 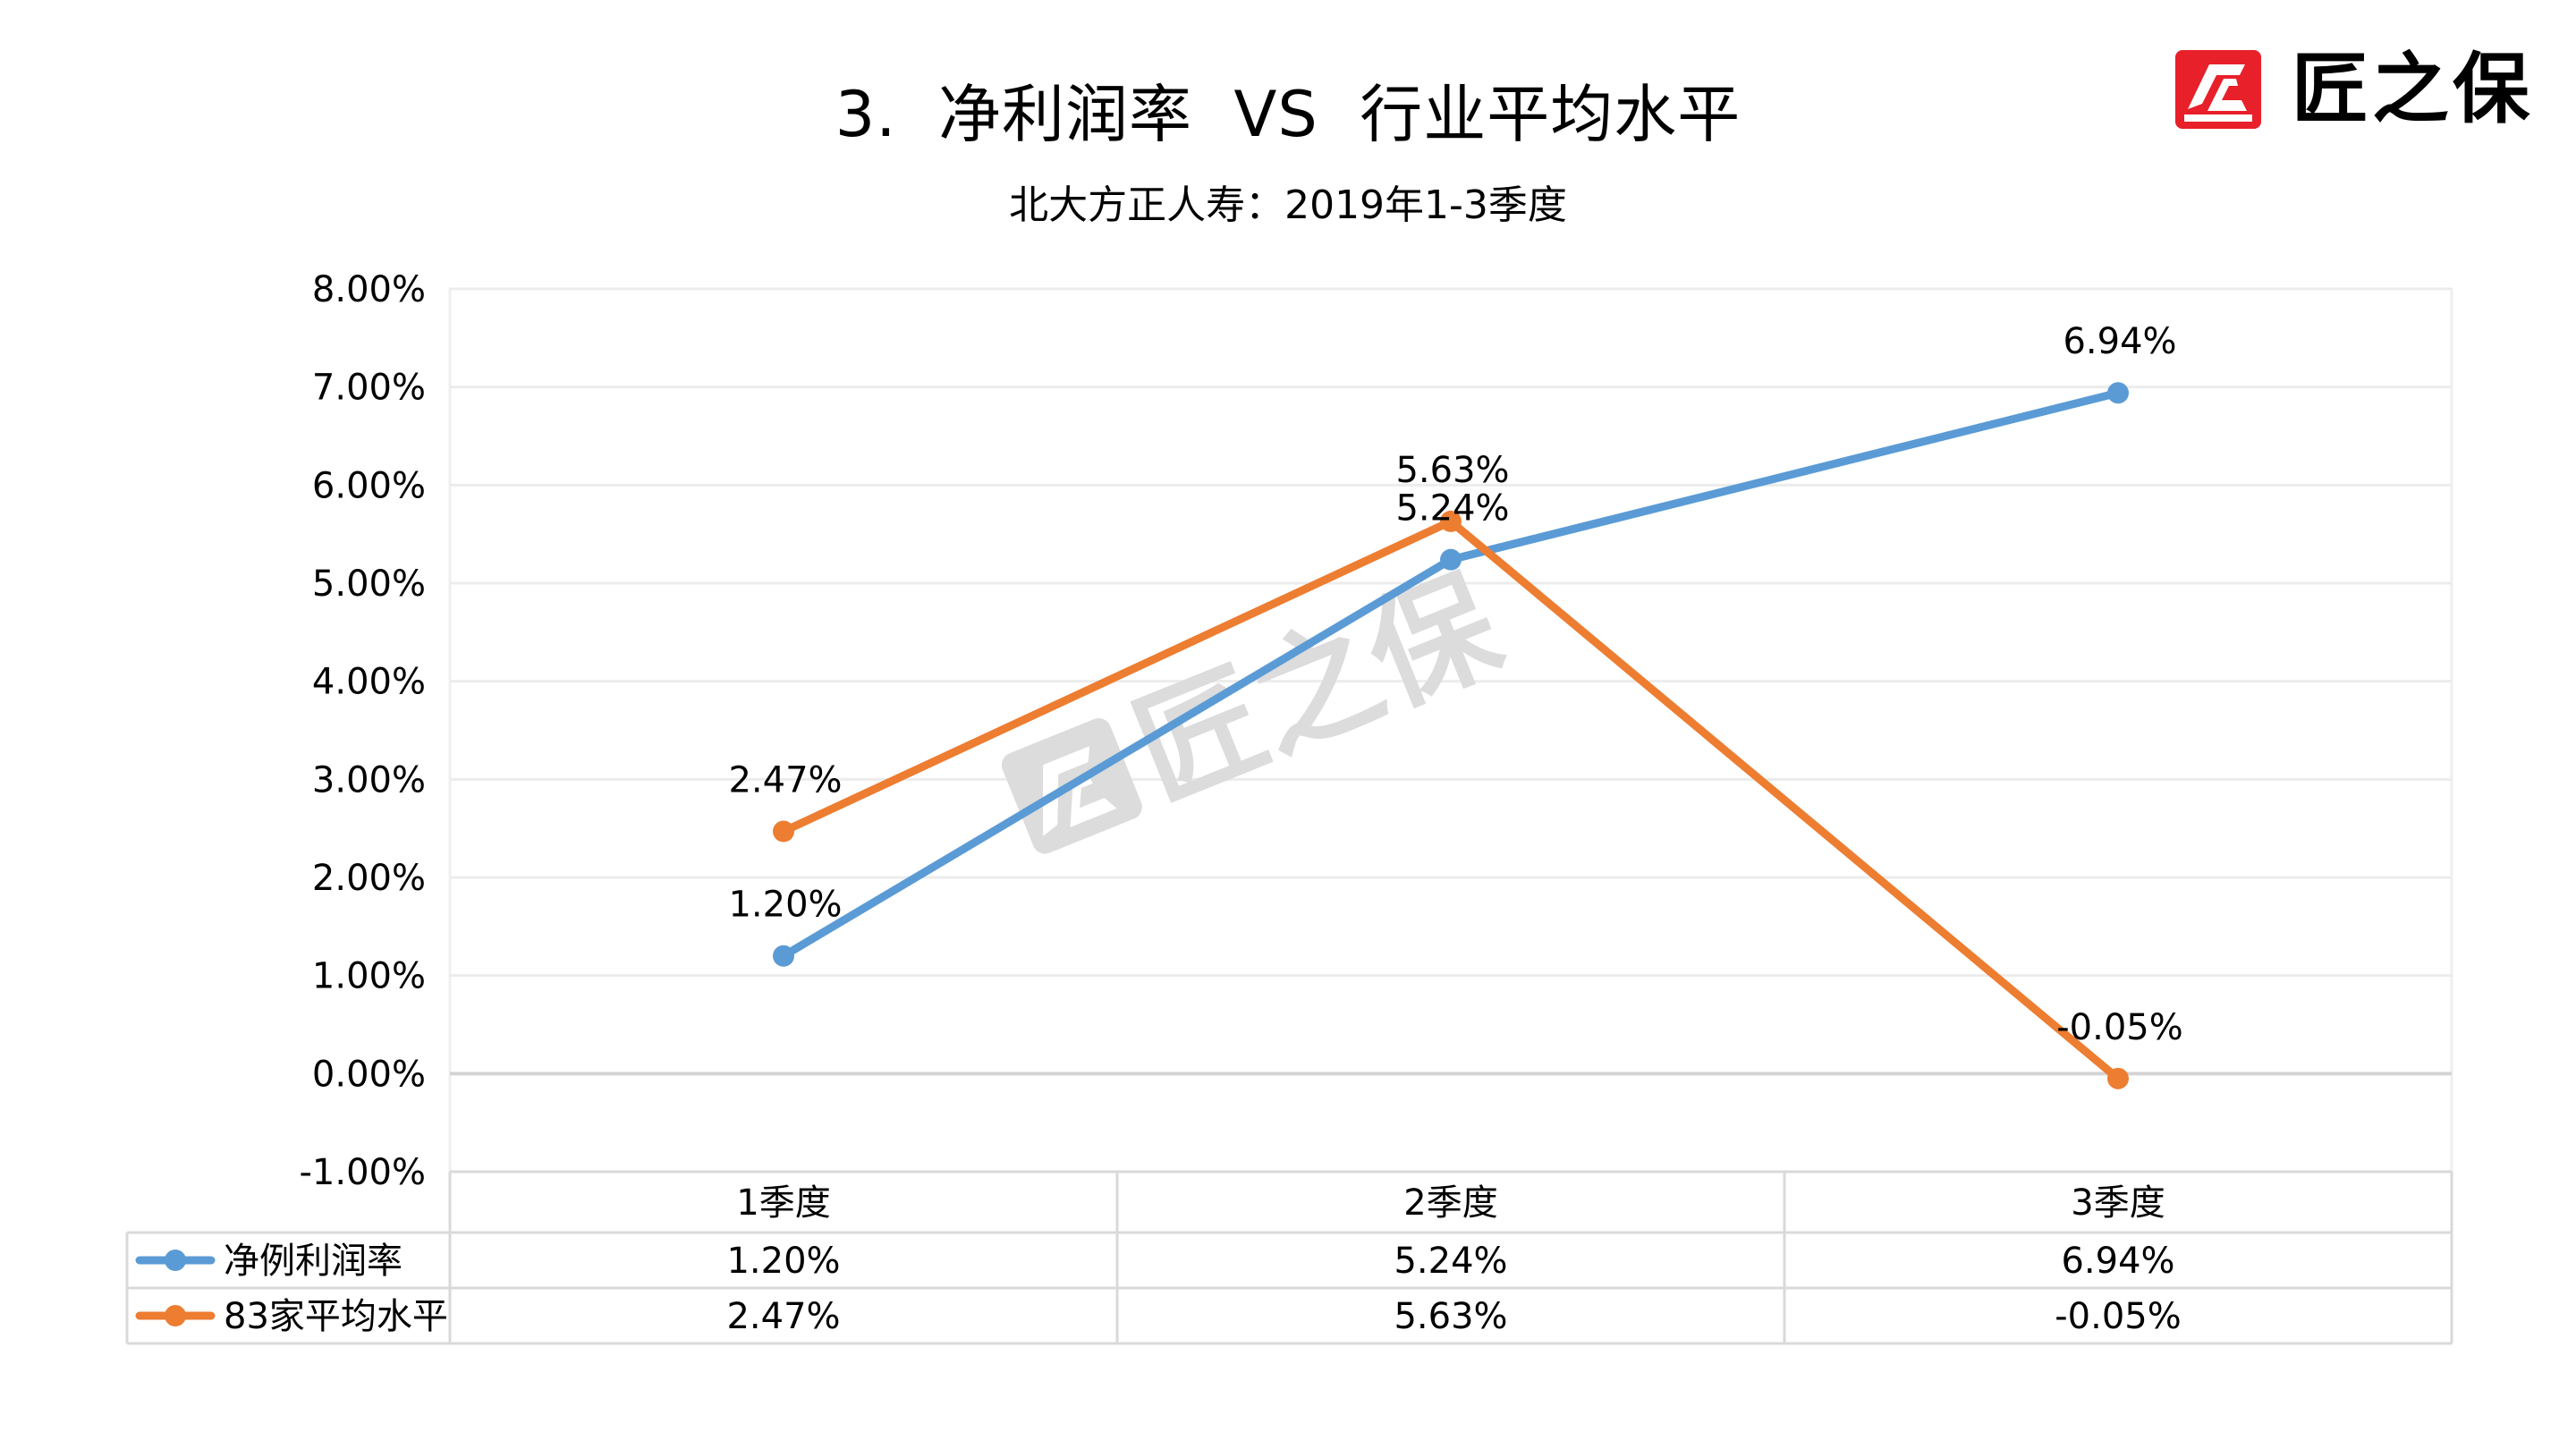 I want to click on data-label: 6.94%, so click(x=2119, y=341).